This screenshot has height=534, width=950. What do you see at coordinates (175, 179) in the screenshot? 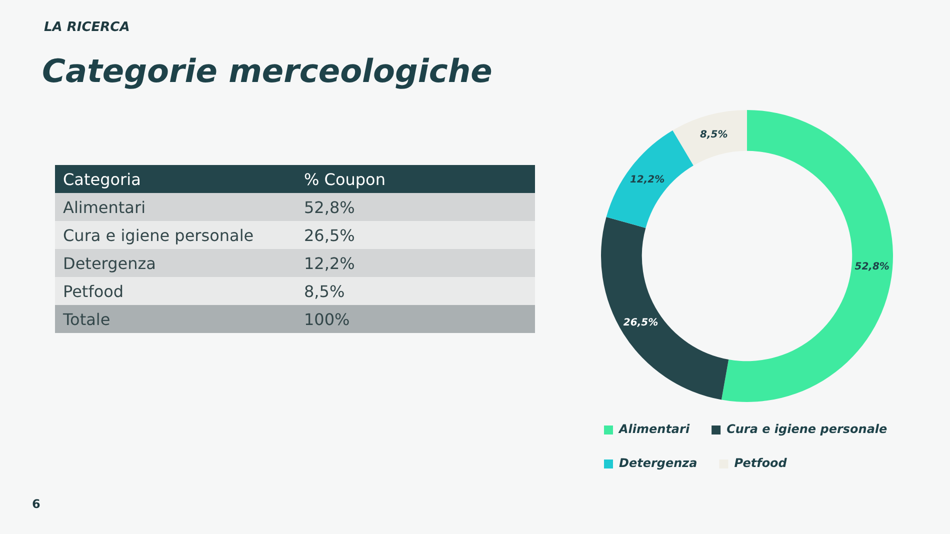
I see `text: Categoria` at bounding box center [175, 179].